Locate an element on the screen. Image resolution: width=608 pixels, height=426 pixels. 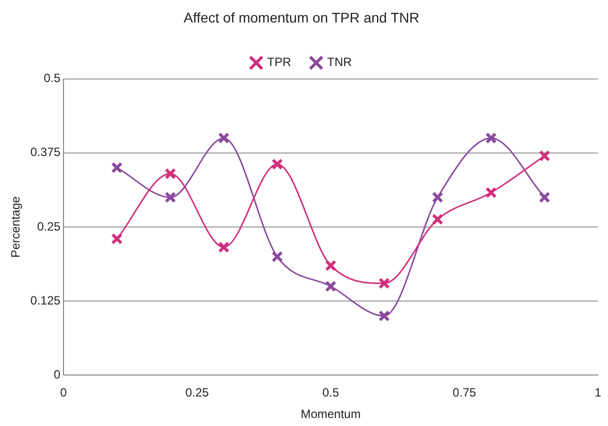
legend-label: TPR is located at coordinates (279, 62).